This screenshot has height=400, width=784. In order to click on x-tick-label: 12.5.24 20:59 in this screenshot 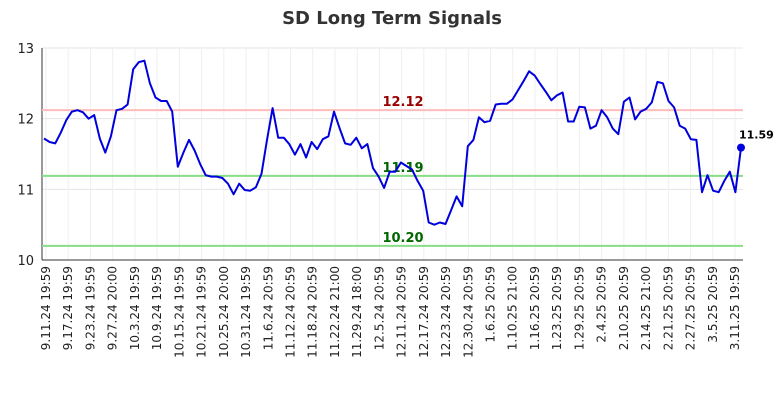, I will do `click(379, 308)`.